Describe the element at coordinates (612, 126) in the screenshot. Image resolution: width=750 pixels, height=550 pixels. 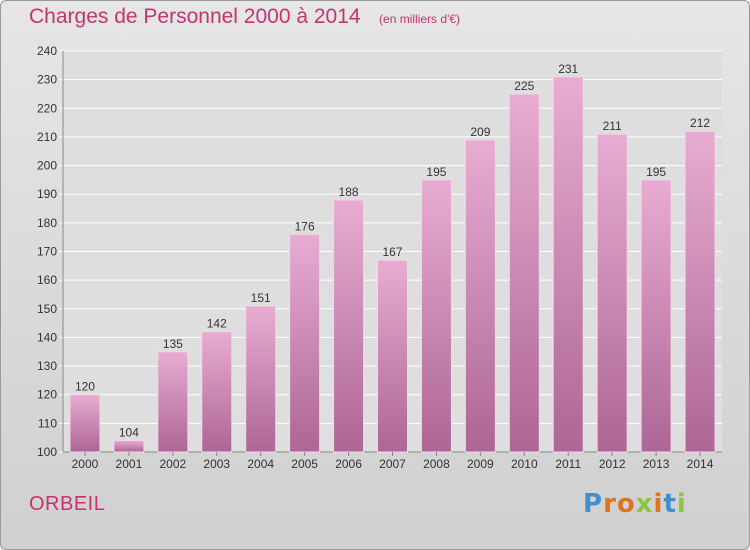
I see `bar-value-label: 211` at that location.